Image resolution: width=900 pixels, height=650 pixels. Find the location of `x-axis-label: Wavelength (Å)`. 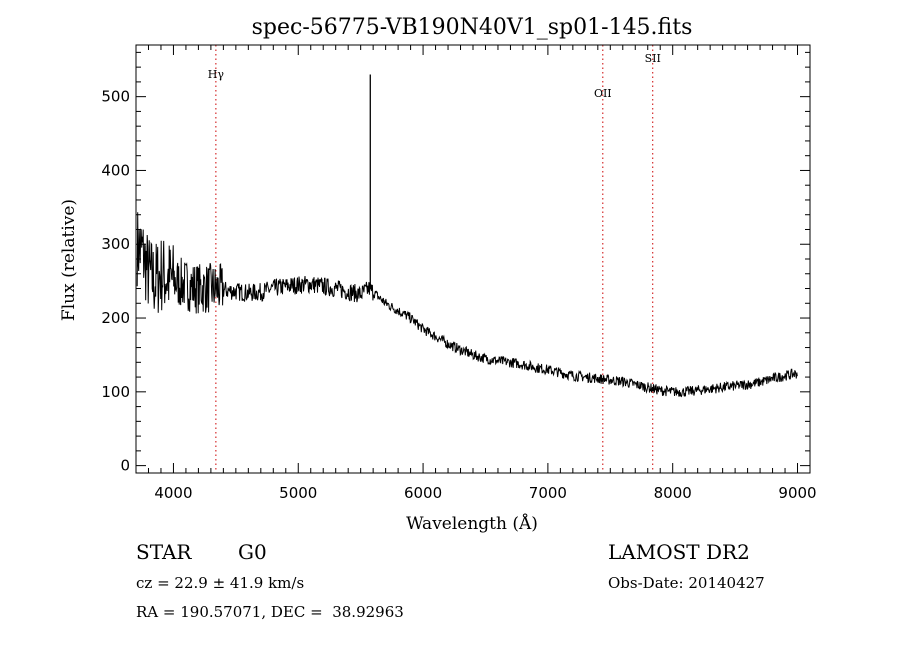

x-axis-label: Wavelength (Å) is located at coordinates (472, 523).